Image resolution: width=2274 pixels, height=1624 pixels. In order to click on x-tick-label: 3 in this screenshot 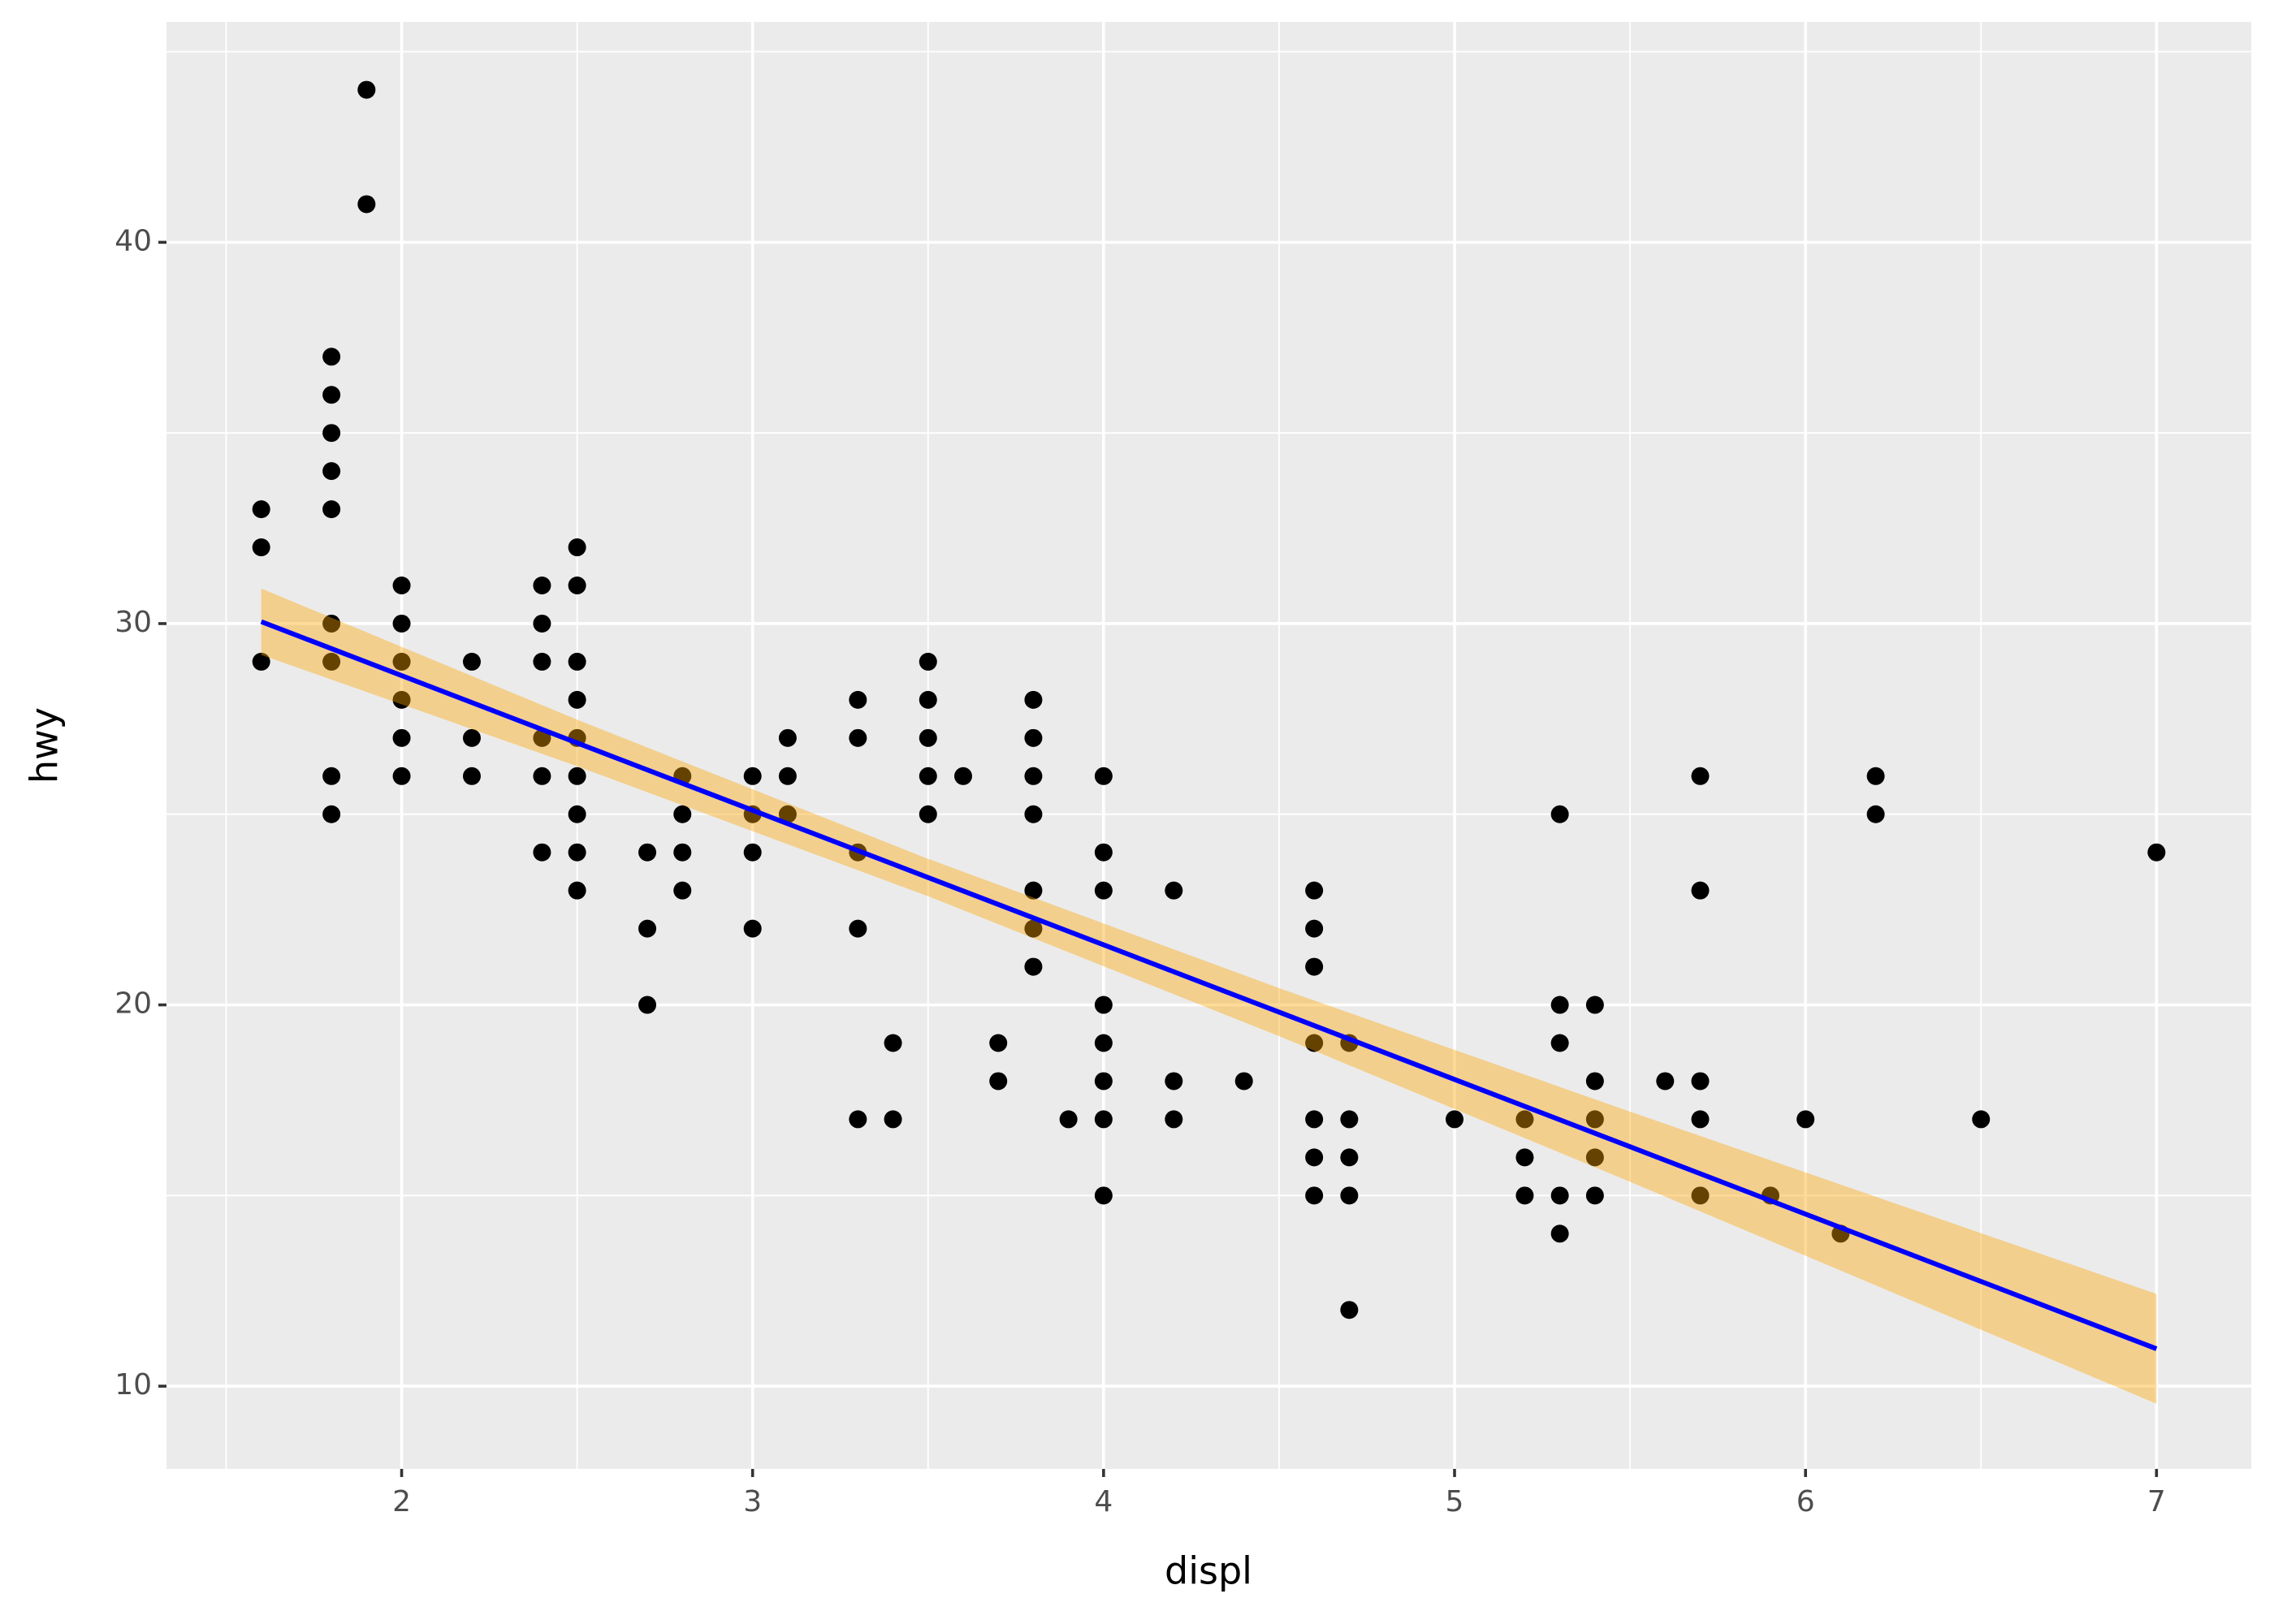, I will do `click(753, 1502)`.